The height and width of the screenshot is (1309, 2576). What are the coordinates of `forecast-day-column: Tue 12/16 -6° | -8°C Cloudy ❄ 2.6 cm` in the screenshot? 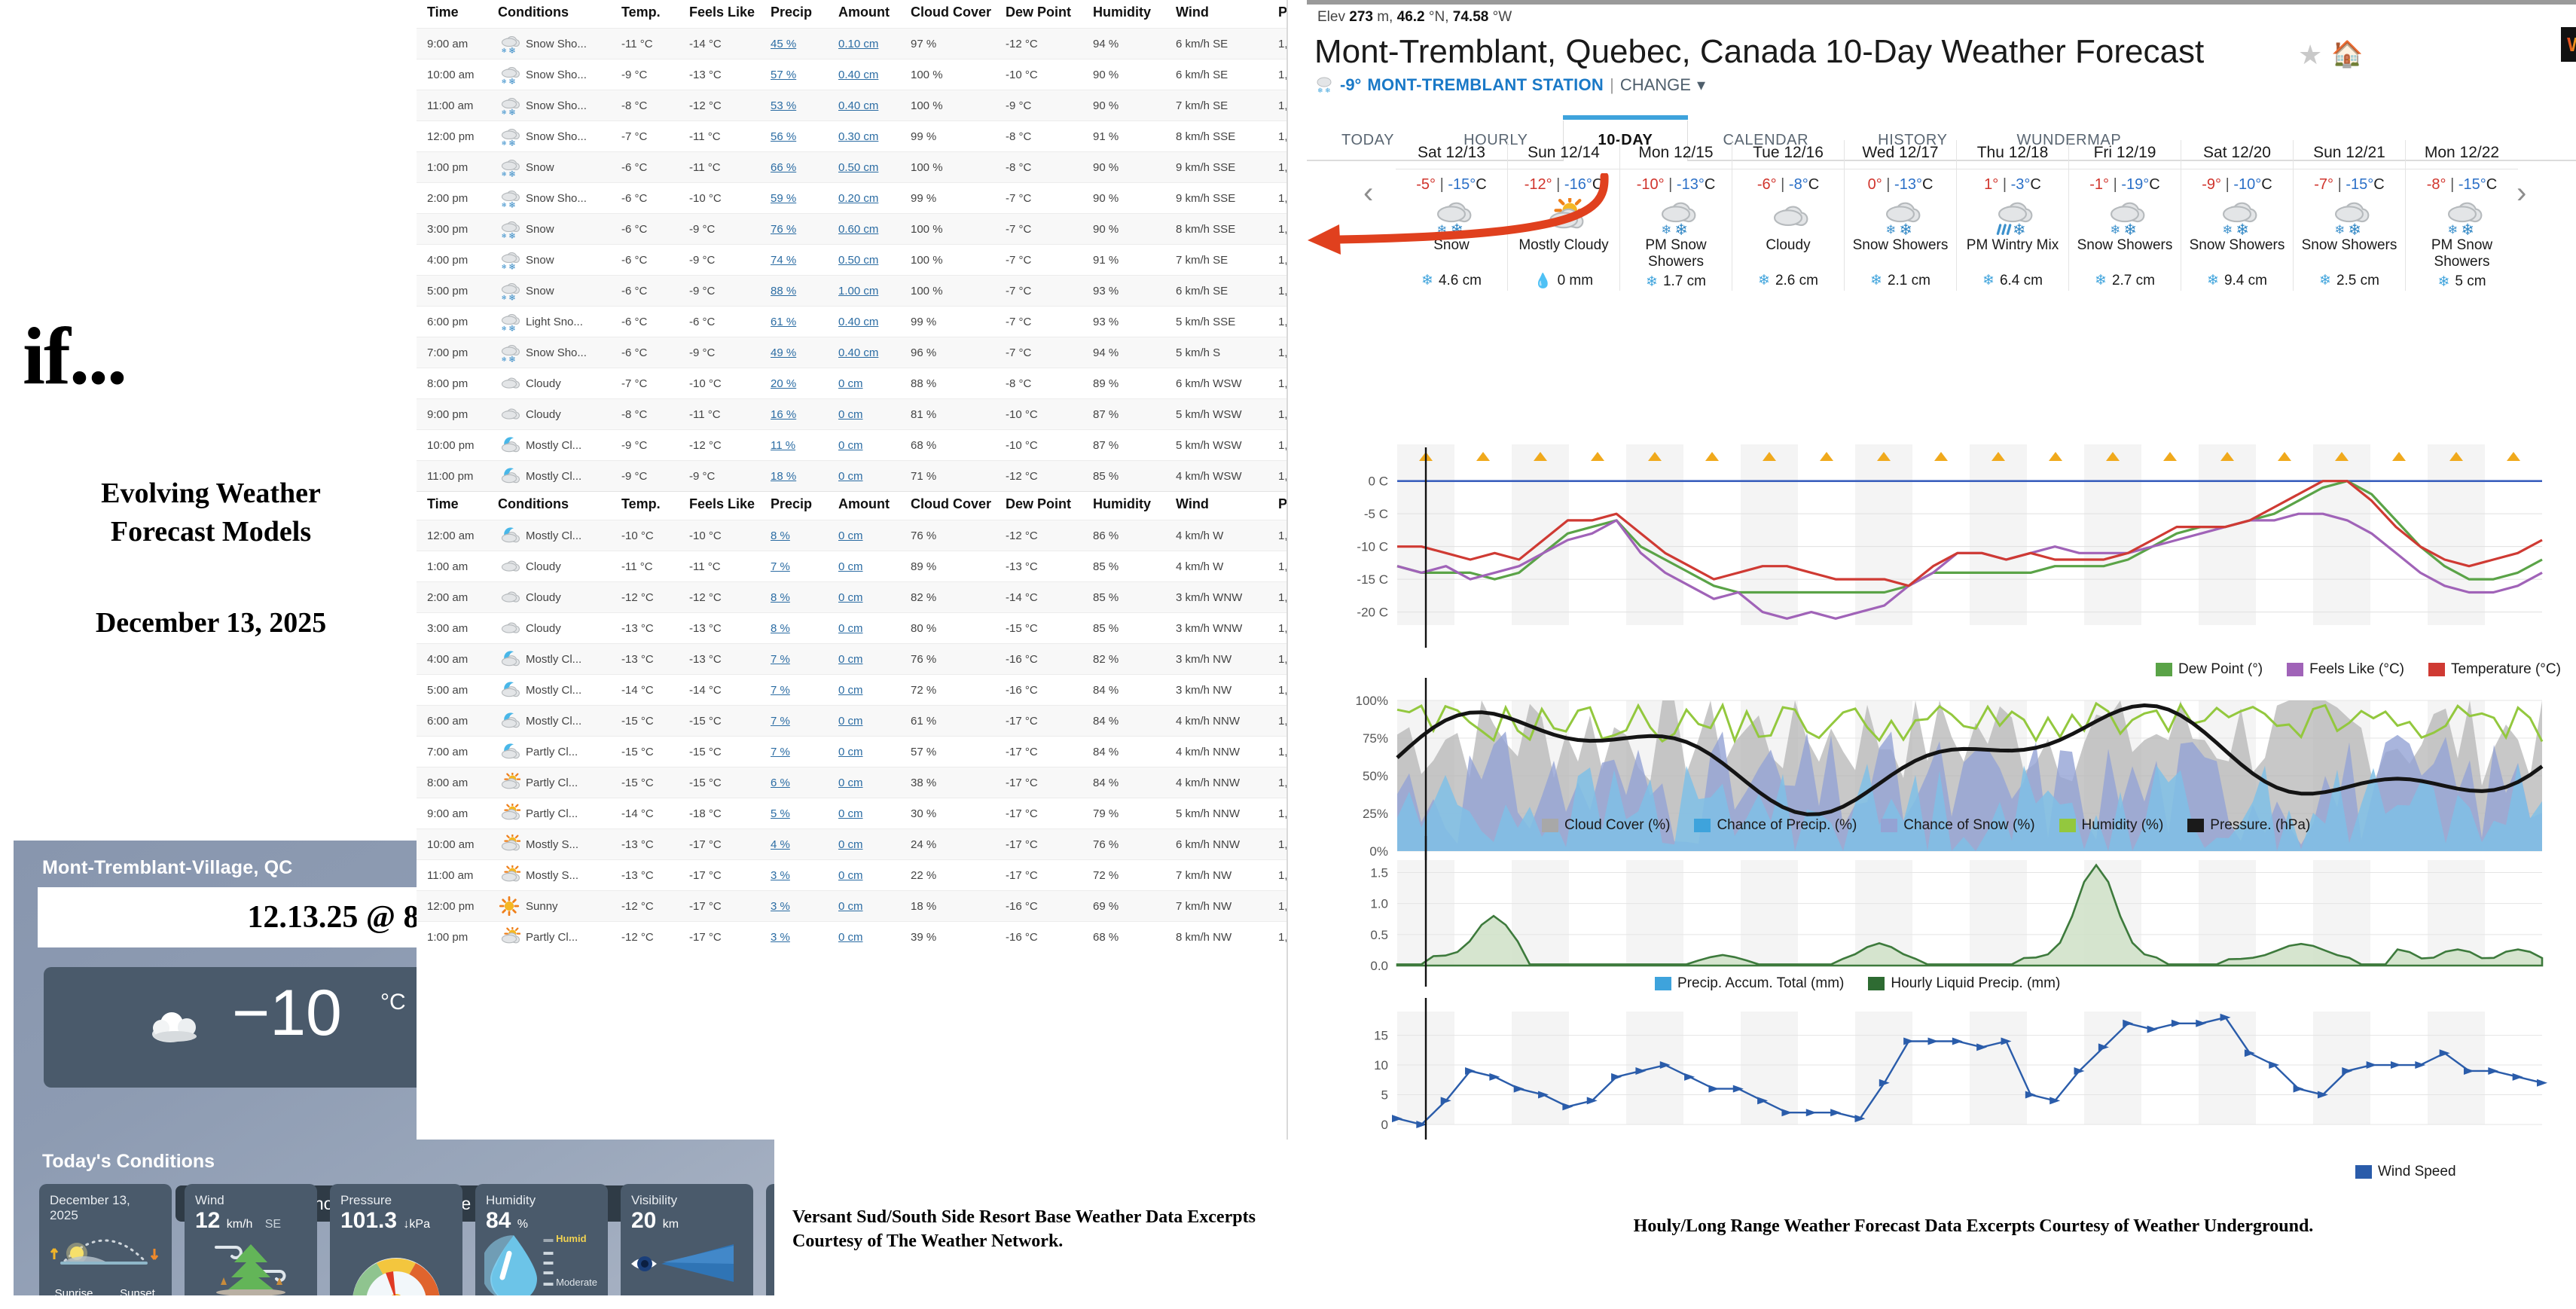 It's located at (1789, 215).